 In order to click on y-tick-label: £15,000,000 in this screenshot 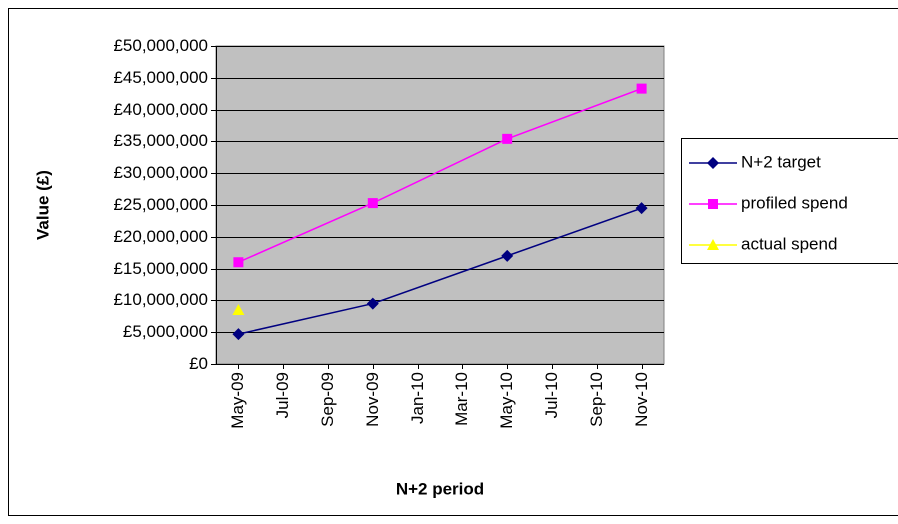, I will do `click(160, 268)`.